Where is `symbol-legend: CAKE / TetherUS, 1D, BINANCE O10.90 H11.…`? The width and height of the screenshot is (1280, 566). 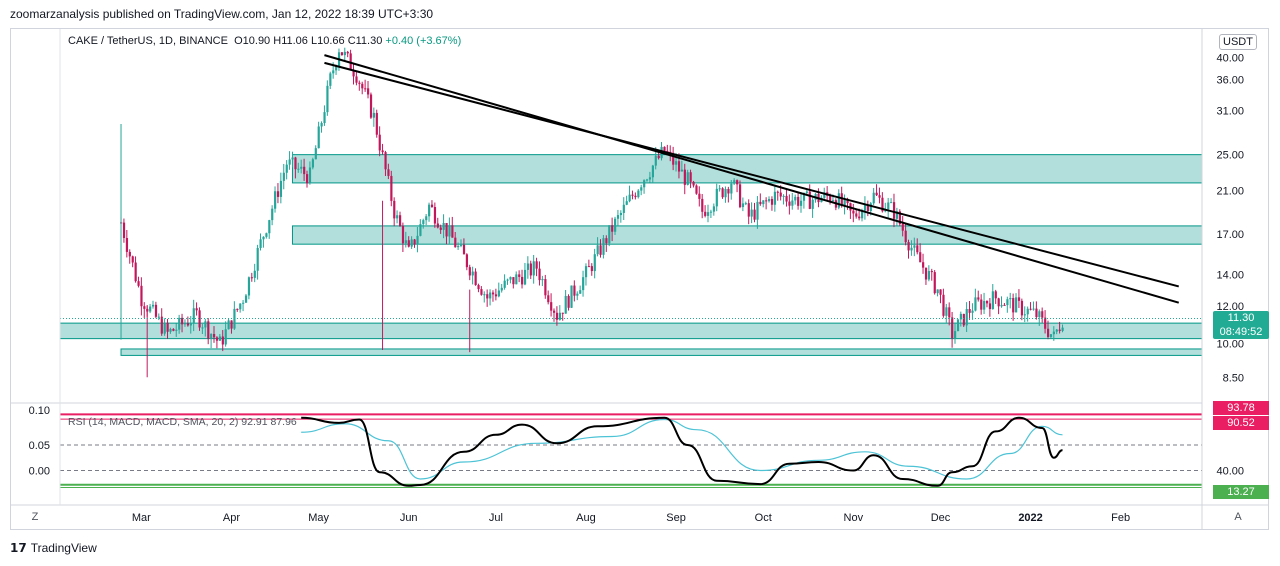 symbol-legend: CAKE / TetherUS, 1D, BINANCE O10.90 H11.… is located at coordinates (264, 41).